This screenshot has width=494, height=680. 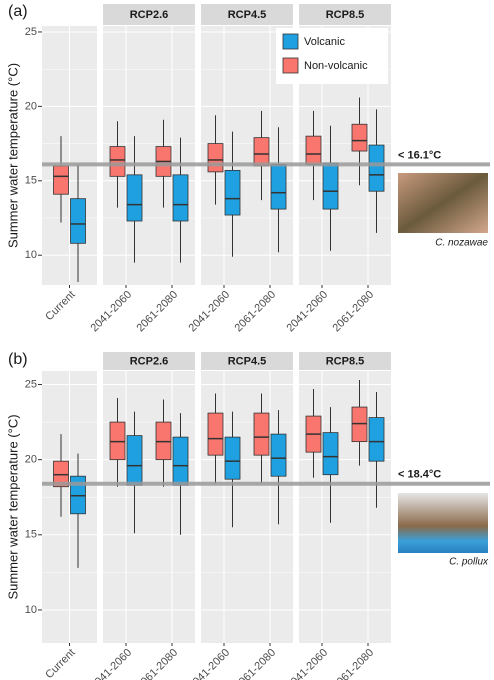 What do you see at coordinates (469, 562) in the screenshot?
I see `photo-caption: C. pollux` at bounding box center [469, 562].